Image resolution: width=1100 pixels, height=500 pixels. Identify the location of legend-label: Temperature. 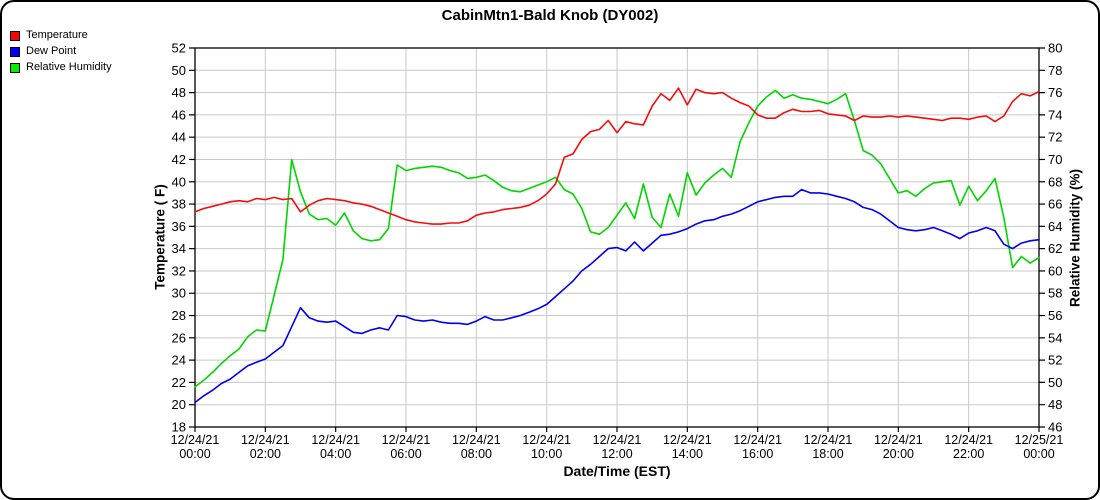
(57, 35).